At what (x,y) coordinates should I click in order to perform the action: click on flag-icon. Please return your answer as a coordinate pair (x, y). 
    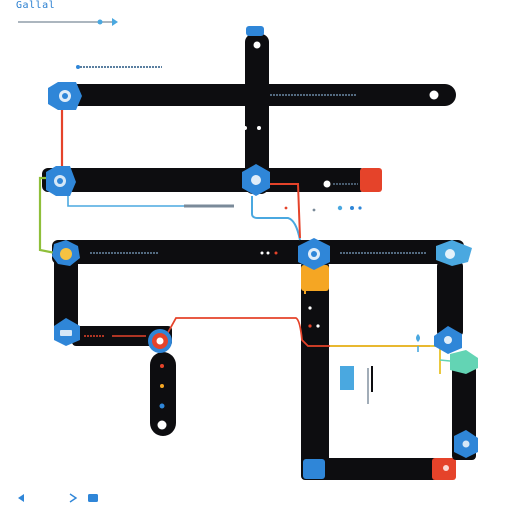
    Looking at the image, I should click on (66, 333).